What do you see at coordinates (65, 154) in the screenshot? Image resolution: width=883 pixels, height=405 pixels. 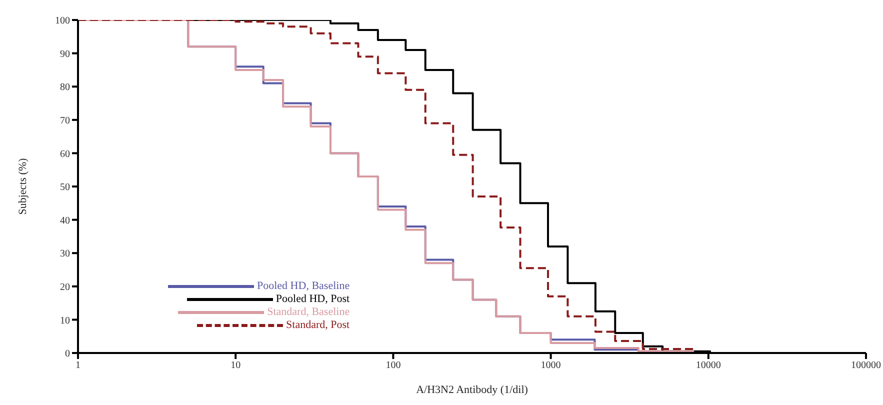 I see `y-tick-label: 60` at bounding box center [65, 154].